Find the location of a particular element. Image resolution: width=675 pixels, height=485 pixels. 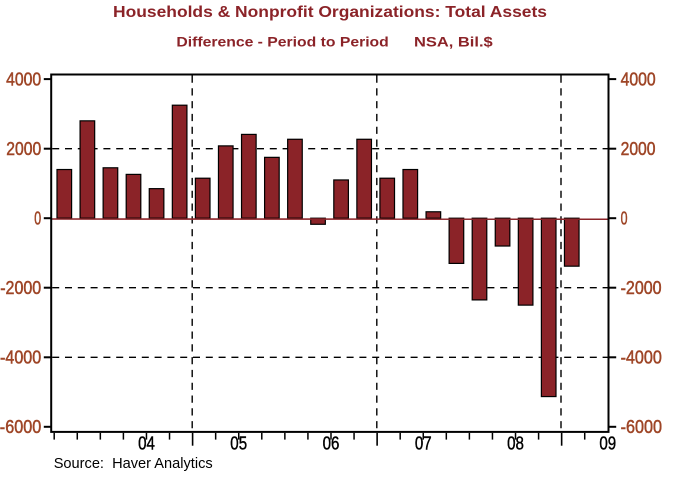

svg-text: 07 is located at coordinates (423, 444).